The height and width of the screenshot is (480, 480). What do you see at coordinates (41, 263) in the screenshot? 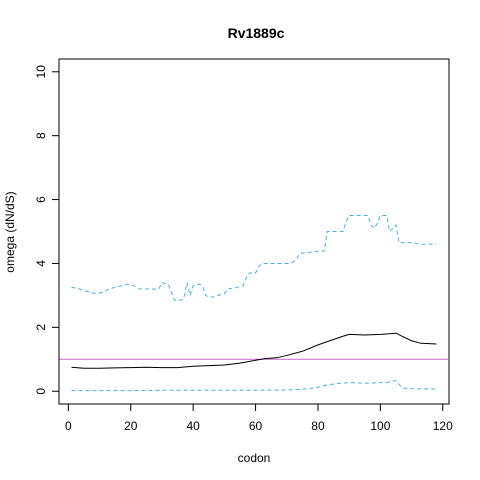
I see `y-tick-label: 4` at bounding box center [41, 263].